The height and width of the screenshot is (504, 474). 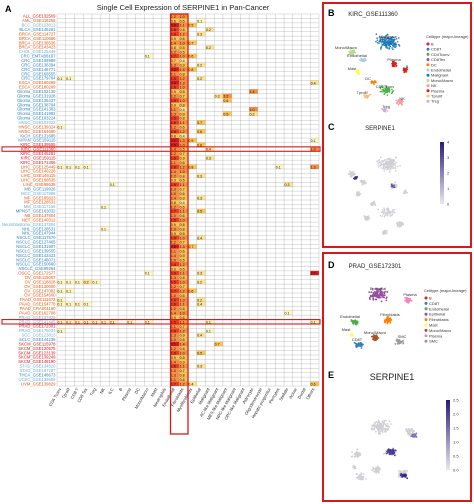 What do you see at coordinates (301, 393) in the screenshot?
I see `column-label: Ductal` at bounding box center [301, 393].